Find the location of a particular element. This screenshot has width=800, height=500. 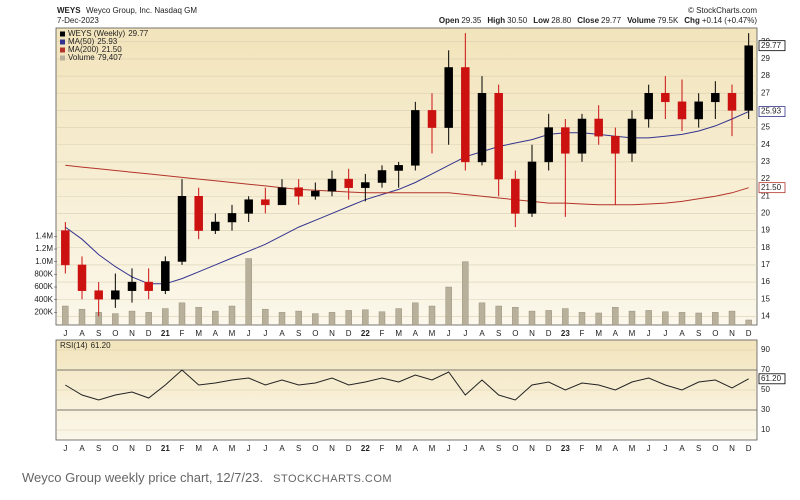

volume-tick-label: 1.4M is located at coordinates (44, 235).